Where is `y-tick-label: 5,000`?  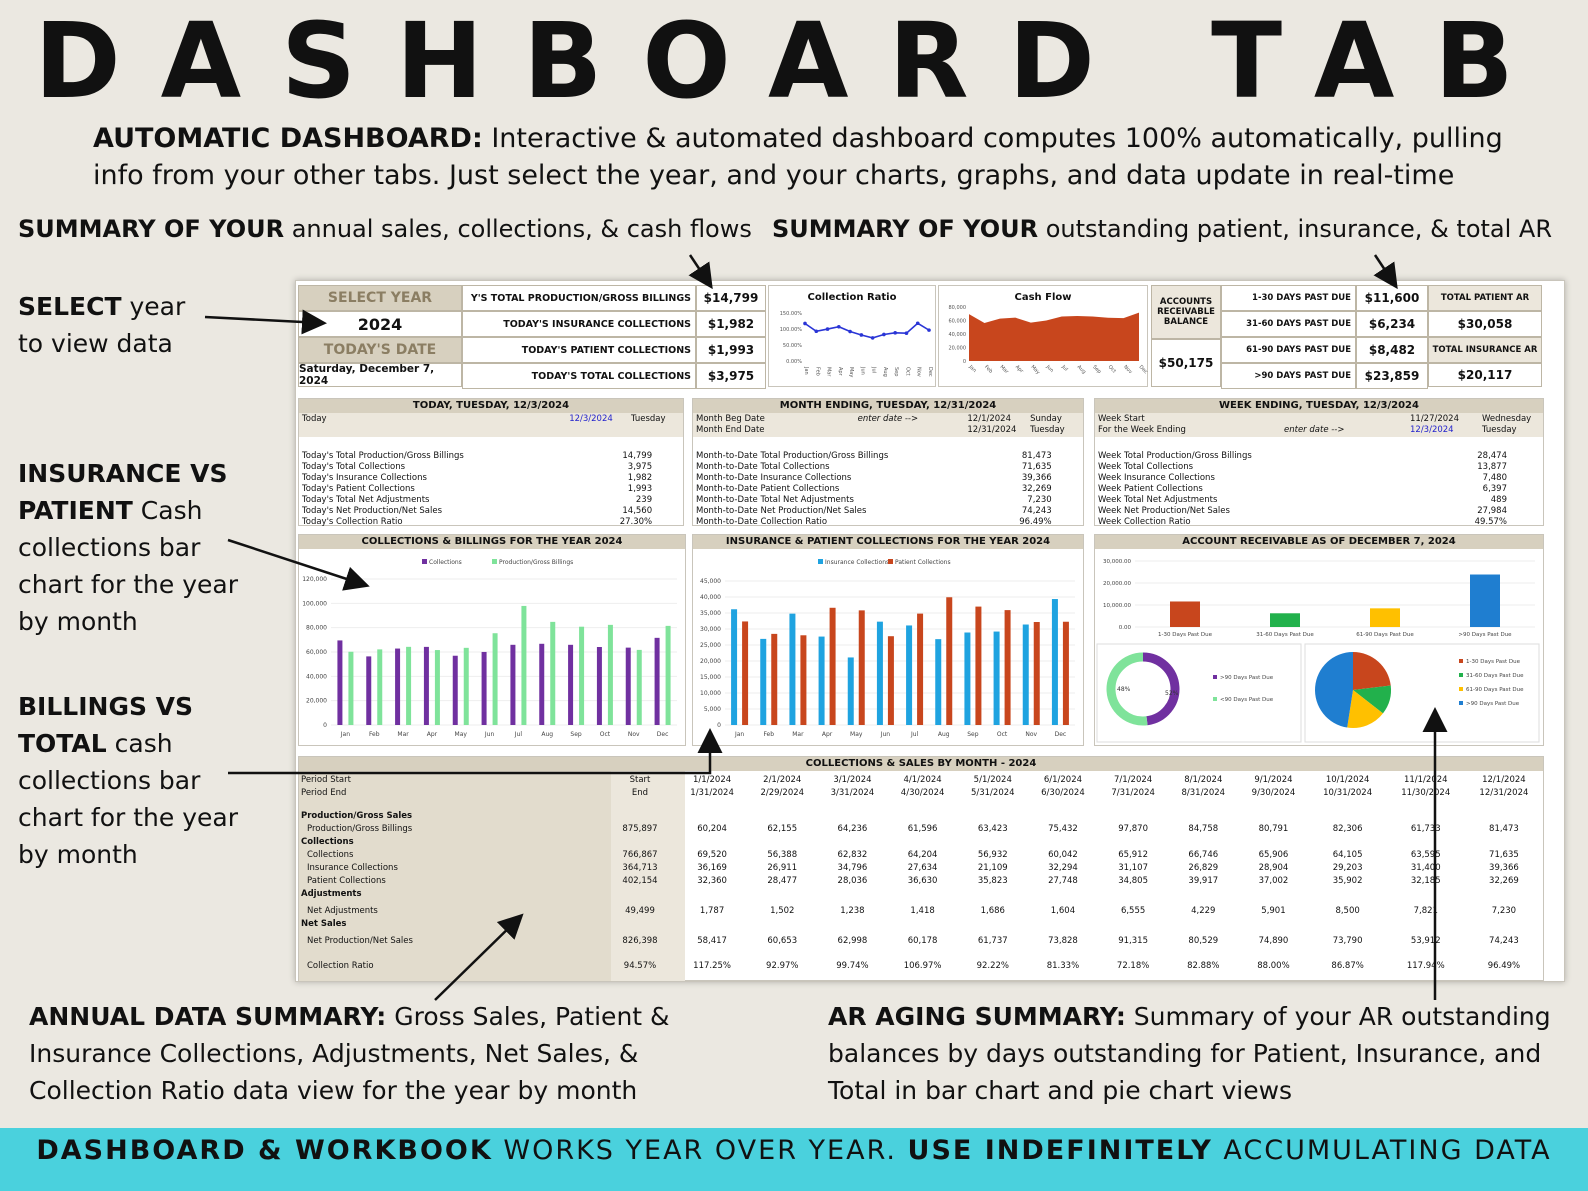
y-tick-label: 5,000 is located at coordinates (712, 709).